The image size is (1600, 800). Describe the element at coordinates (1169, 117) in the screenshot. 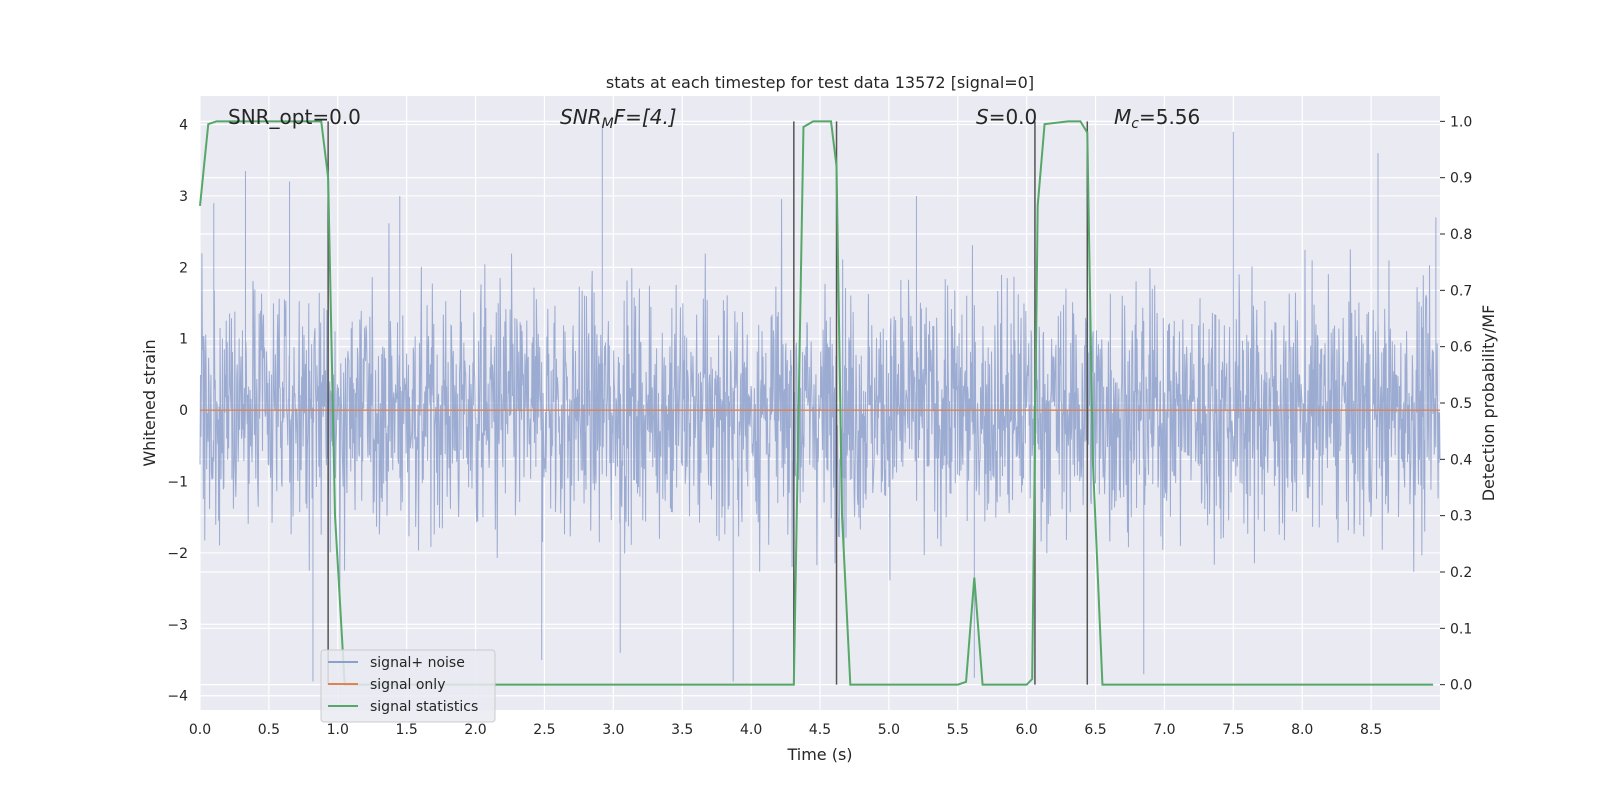

I see `mc-value: =5.56` at that location.